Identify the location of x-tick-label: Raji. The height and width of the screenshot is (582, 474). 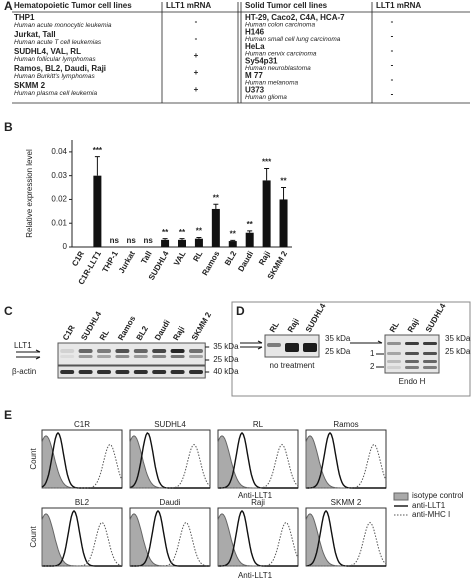
(264, 258).